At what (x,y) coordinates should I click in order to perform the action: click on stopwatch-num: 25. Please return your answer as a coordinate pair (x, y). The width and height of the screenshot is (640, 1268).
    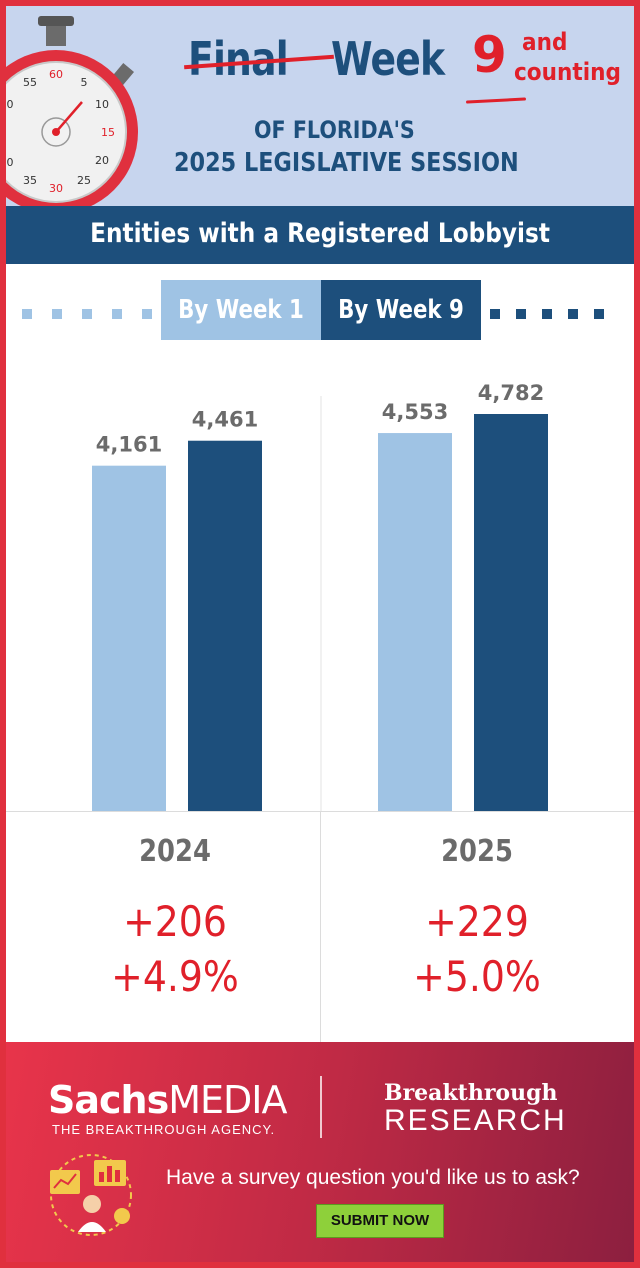
    Looking at the image, I should click on (84, 180).